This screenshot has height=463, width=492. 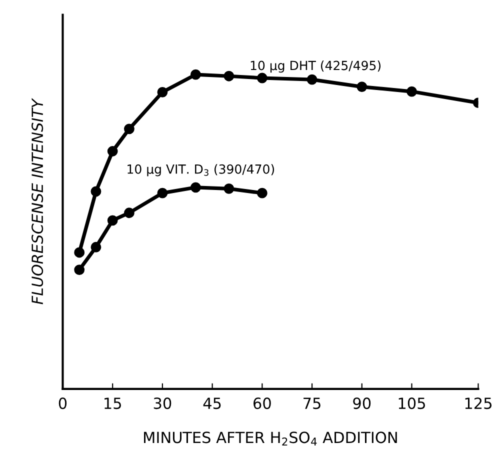 I want to click on x-tick-label: 0, so click(x=62, y=404).